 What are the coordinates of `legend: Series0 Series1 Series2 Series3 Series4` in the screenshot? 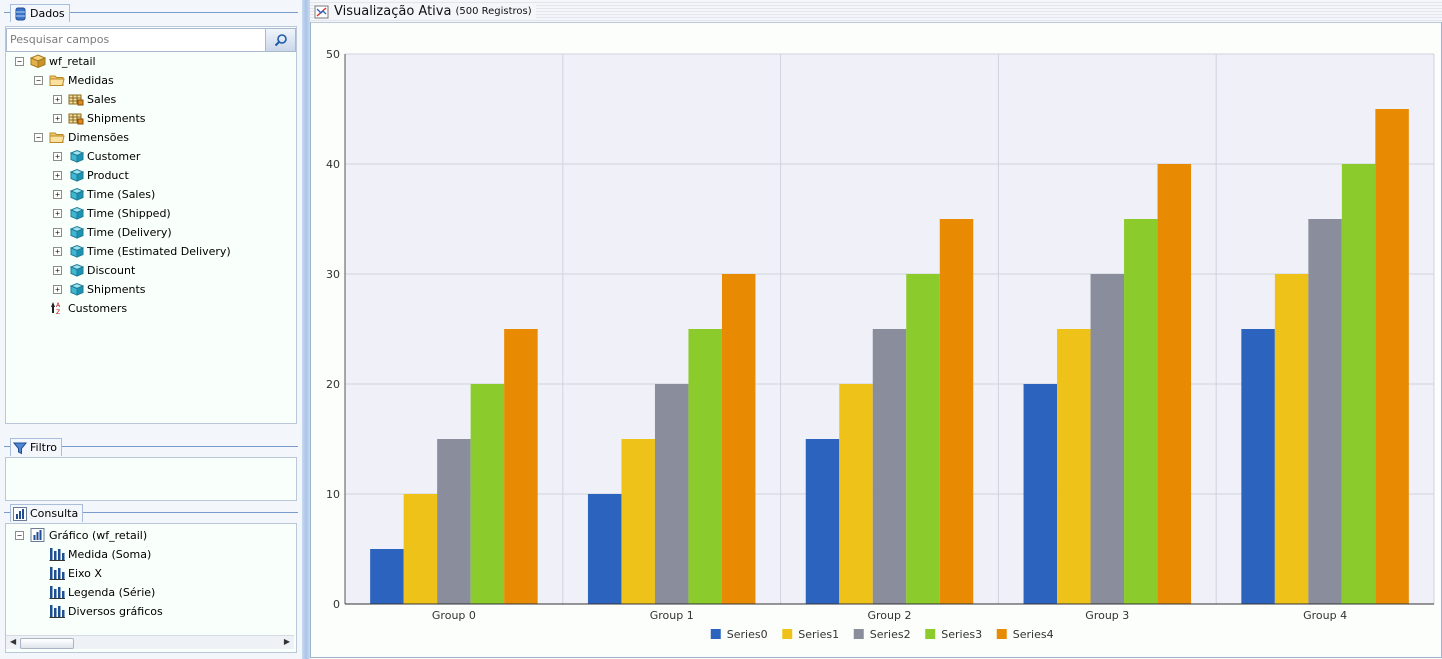 It's located at (882, 634).